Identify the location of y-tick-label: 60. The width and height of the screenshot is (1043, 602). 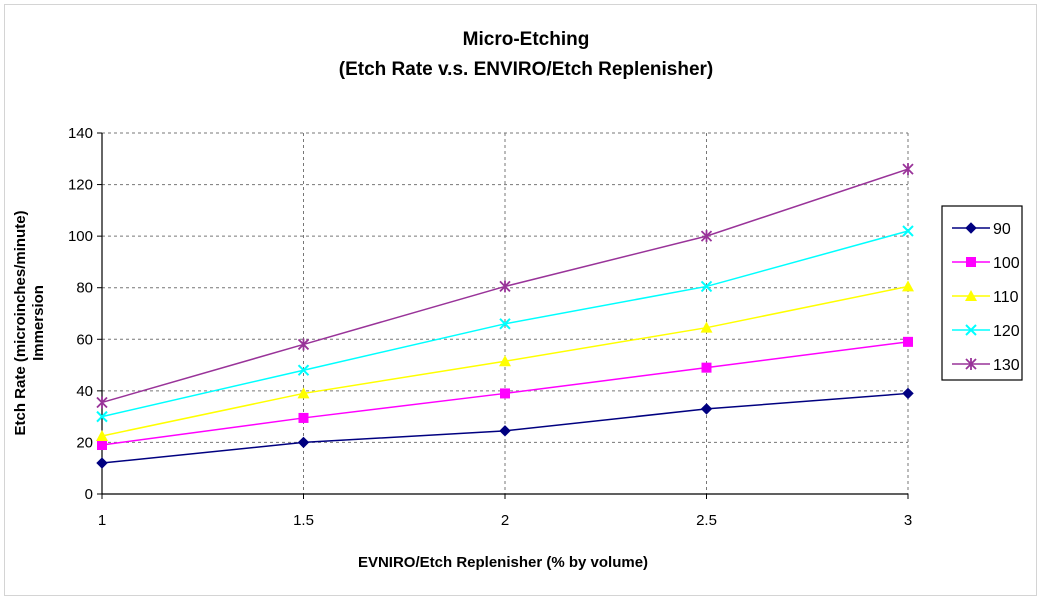
(84, 339).